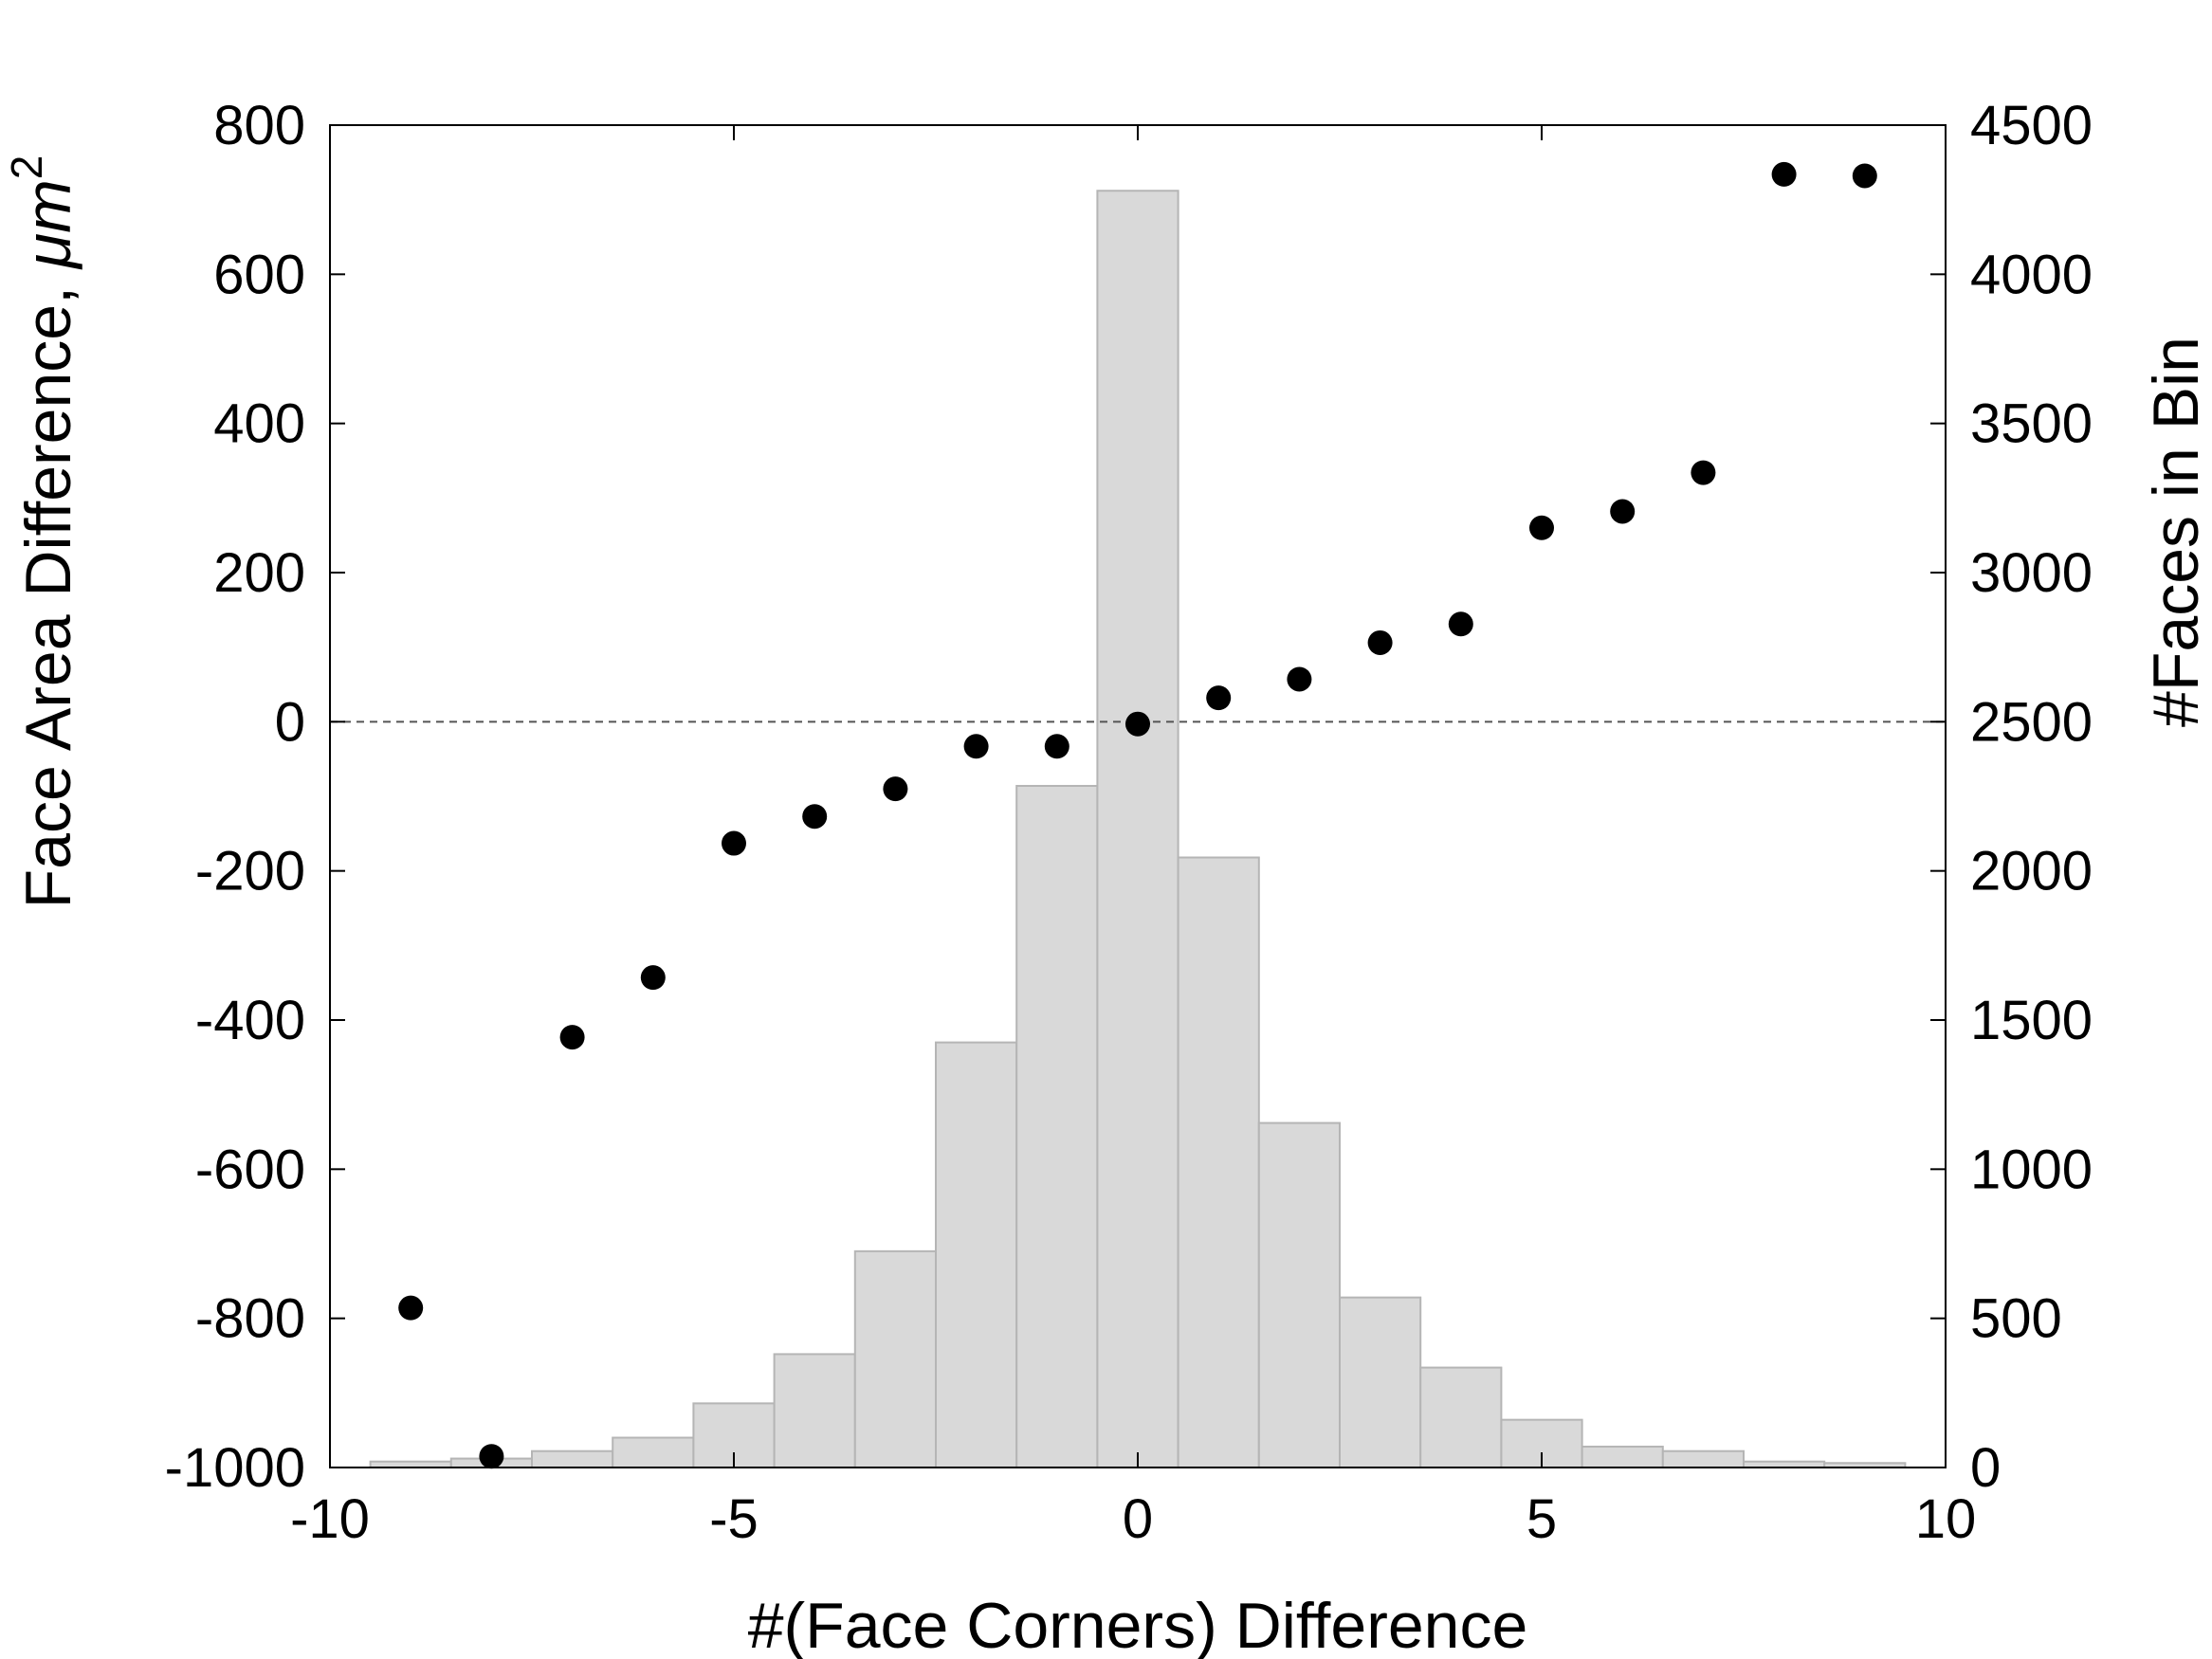 This screenshot has width=2212, height=1659. I want to click on x-tick-labels: -10 -5 0 5 10, so click(1133, 1519).